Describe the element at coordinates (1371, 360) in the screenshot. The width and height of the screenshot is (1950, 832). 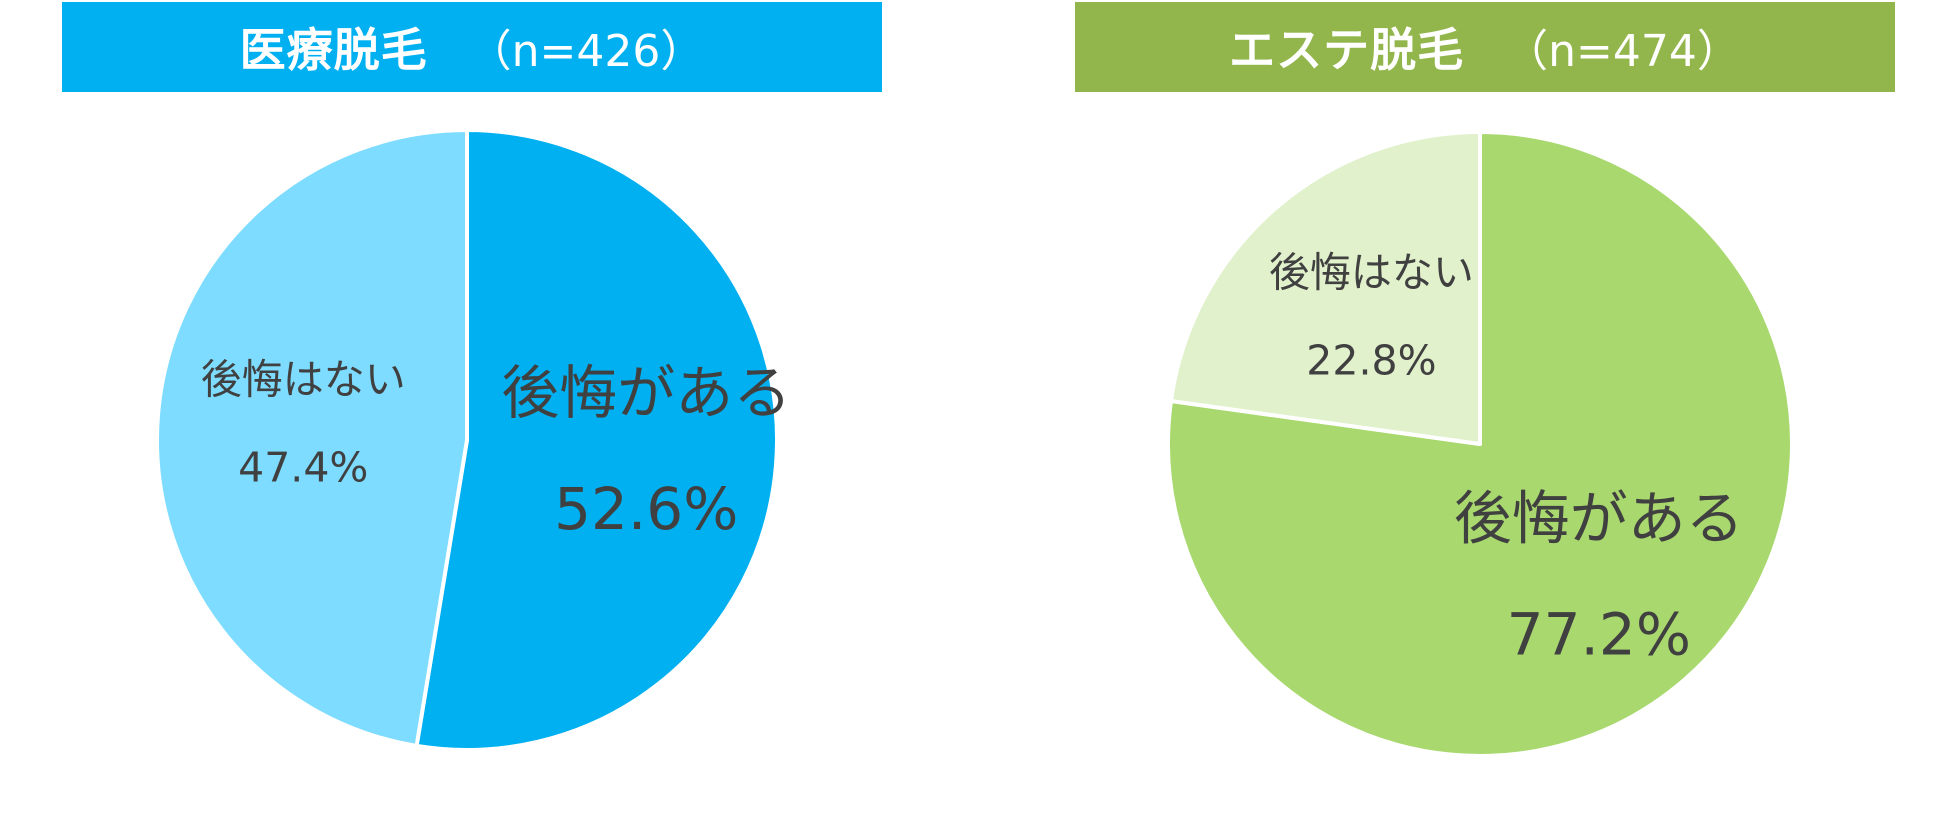
I see `slice-value-label: 22.8%` at that location.